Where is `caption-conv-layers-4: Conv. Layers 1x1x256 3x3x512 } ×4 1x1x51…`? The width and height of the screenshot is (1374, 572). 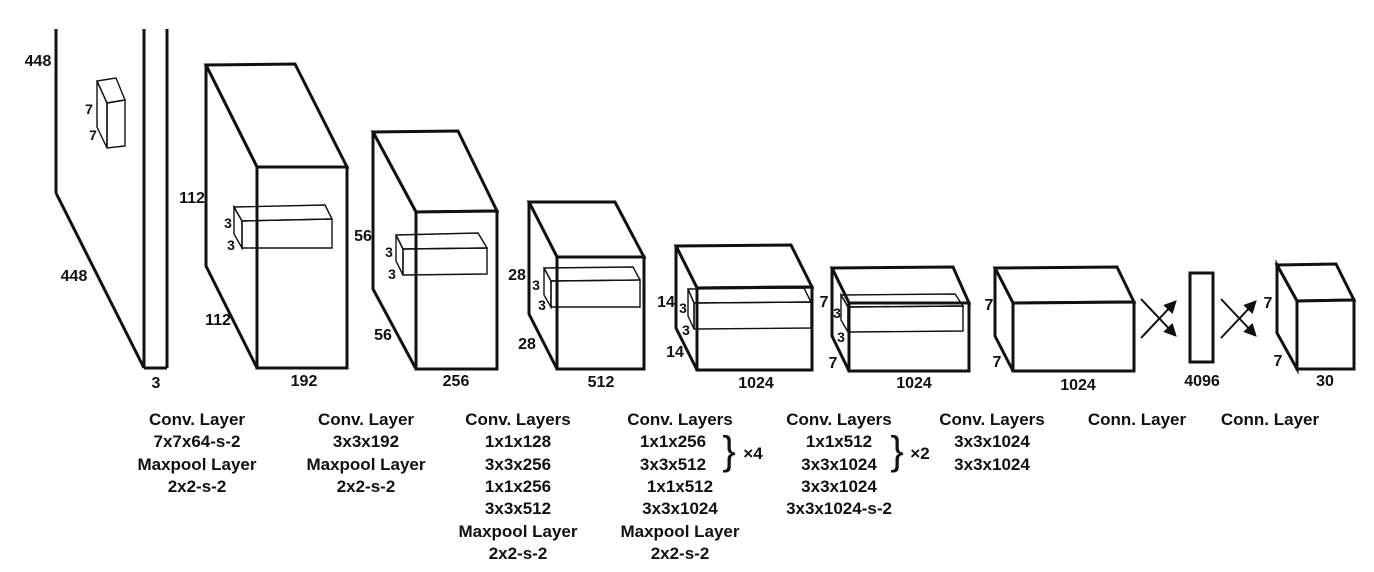
caption-conv-layers-4: Conv. Layers 1x1x256 3x3x512 } ×4 1x1x51… is located at coordinates (691, 486).